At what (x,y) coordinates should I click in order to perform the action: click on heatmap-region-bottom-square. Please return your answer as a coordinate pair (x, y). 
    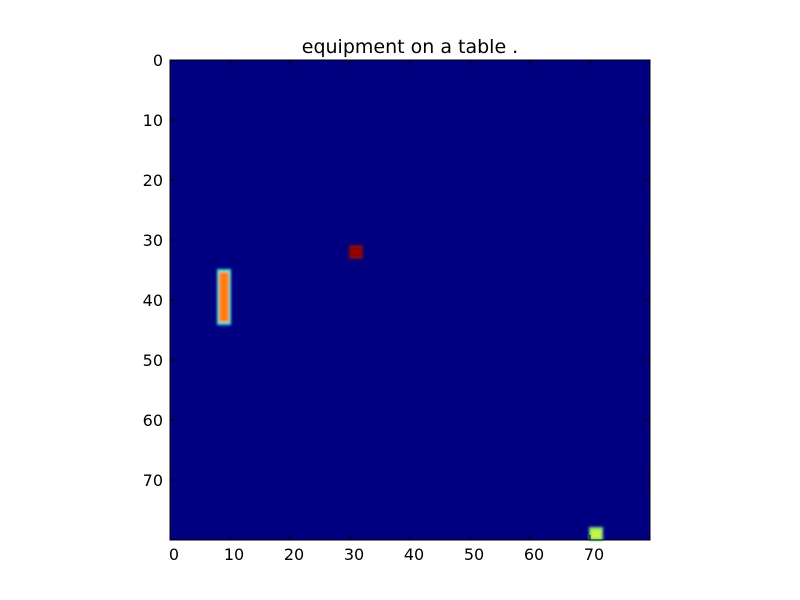
    Looking at the image, I should click on (596, 534).